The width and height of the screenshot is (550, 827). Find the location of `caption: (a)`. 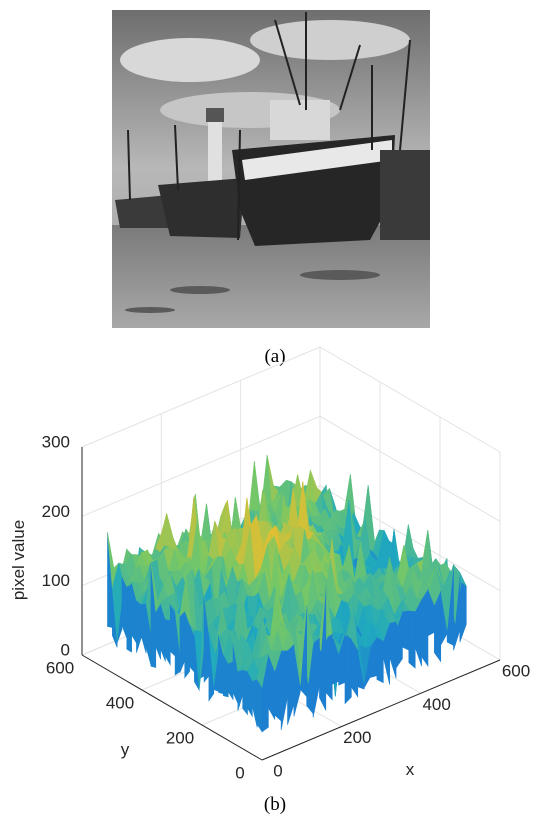

caption: (a) is located at coordinates (274, 356).